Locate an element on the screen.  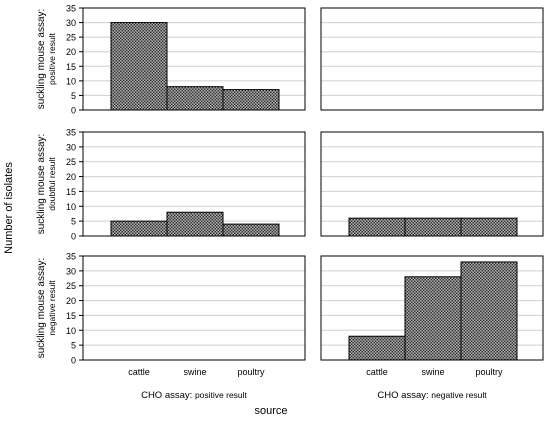
row-label-line2: doubtful result is located at coordinates (52, 184).